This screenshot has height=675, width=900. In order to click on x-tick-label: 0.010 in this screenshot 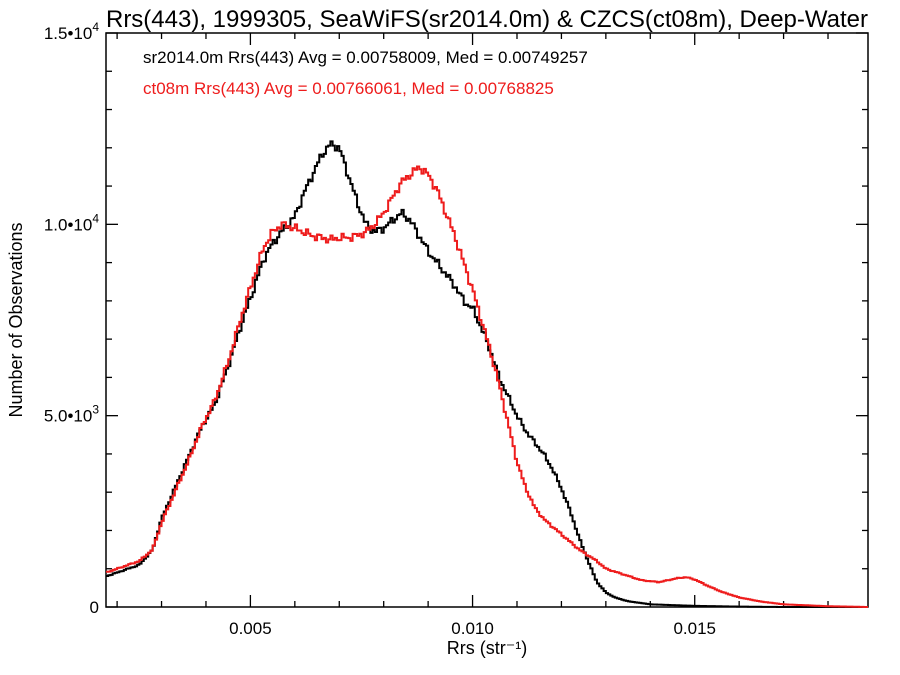, I will do `click(472, 628)`.